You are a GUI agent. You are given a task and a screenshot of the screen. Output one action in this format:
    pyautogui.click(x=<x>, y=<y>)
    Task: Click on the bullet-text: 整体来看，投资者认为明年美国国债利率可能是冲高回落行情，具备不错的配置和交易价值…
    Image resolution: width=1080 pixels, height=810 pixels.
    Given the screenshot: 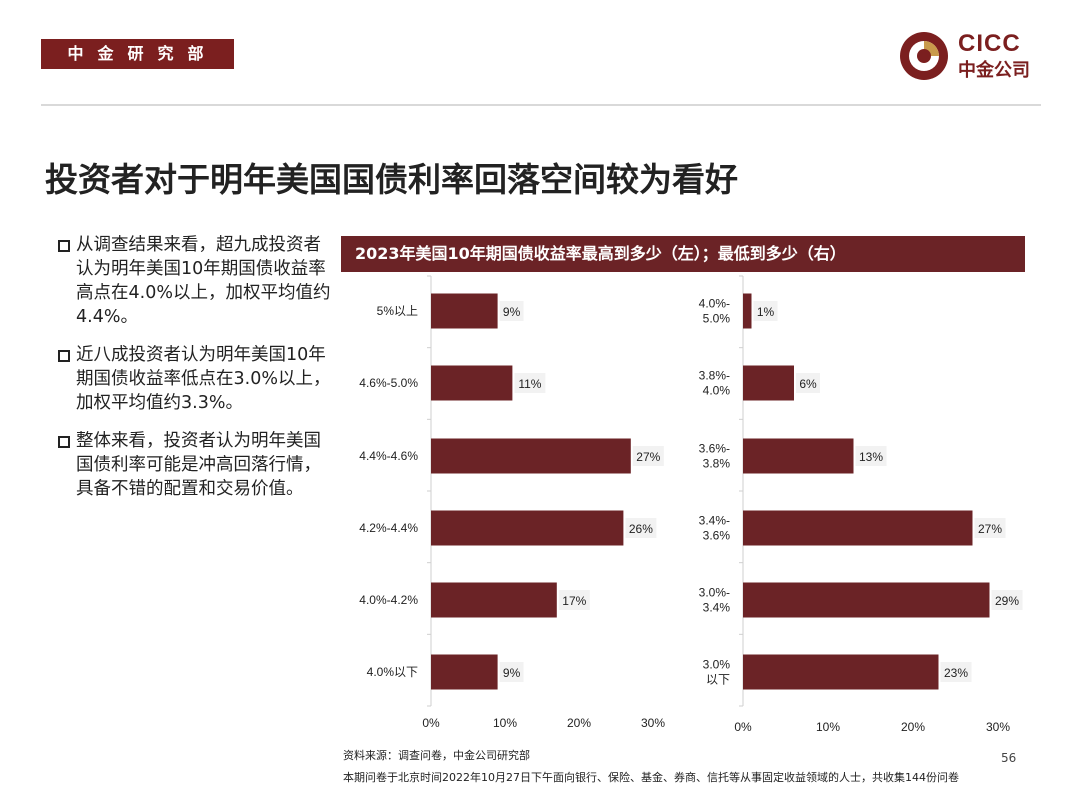 What is the action you would take?
    pyautogui.click(x=198, y=465)
    